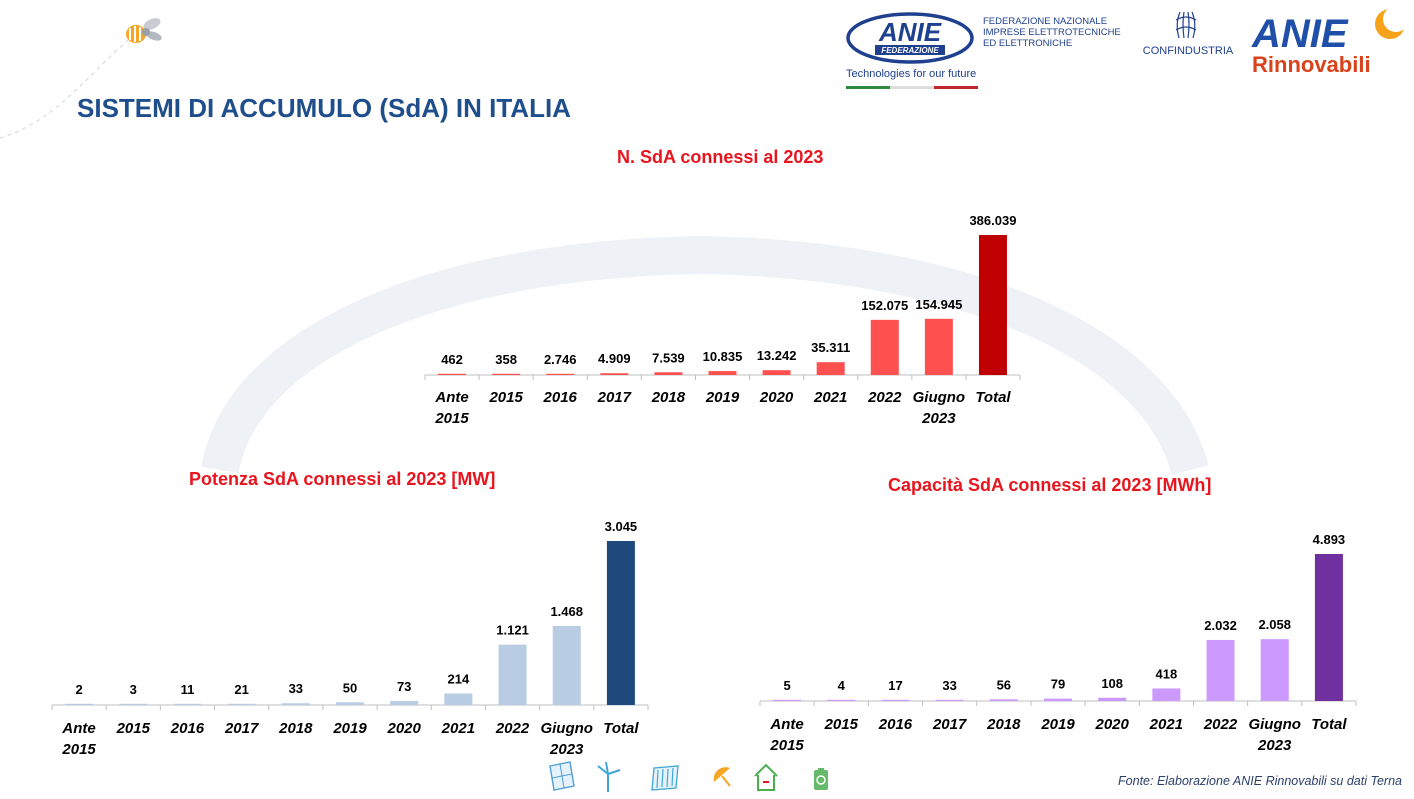 This screenshot has height=799, width=1414. Describe the element at coordinates (668, 357) in the screenshot. I see `data-label-count-4: 7.539` at that location.